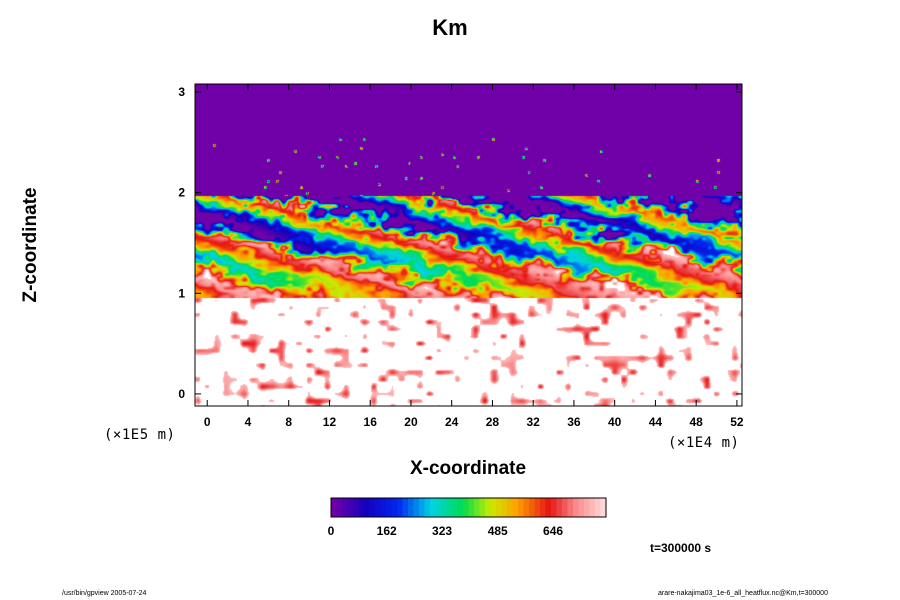 This screenshot has height=600, width=900. I want to click on y-unit-label: (×1E5 m), so click(140, 435).